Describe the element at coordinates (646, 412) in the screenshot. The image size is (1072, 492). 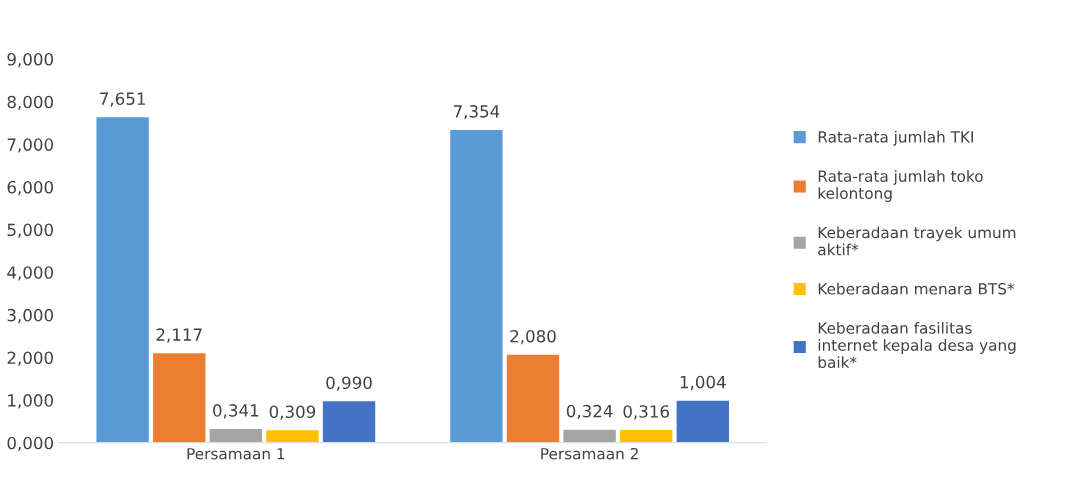
I see `data-label: 0,316` at that location.